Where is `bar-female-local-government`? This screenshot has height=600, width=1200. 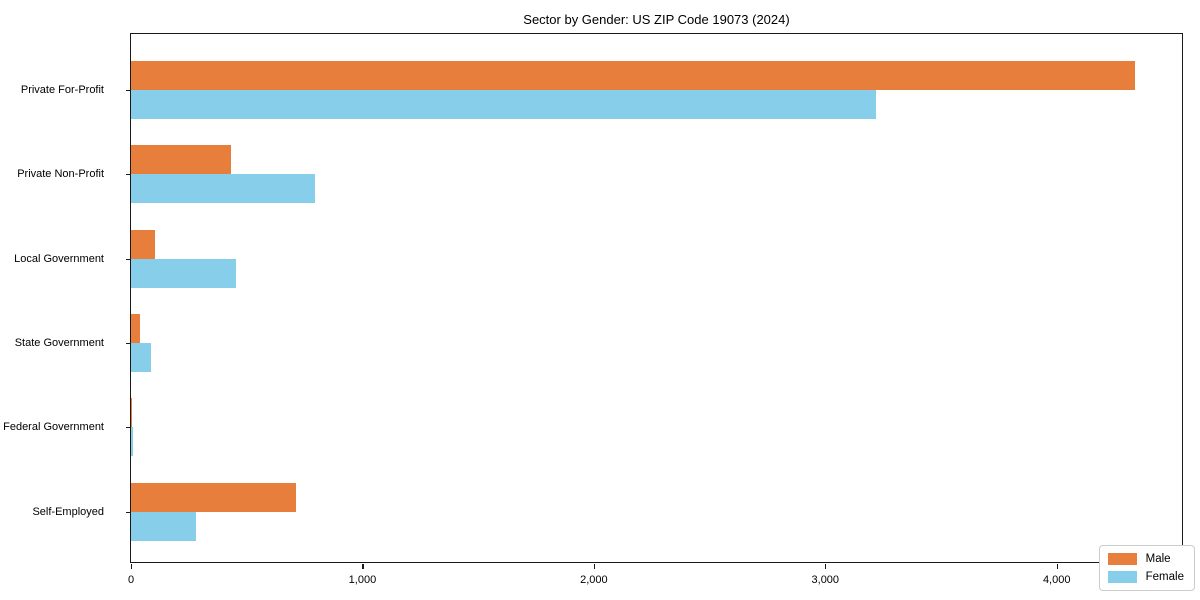 bar-female-local-government is located at coordinates (184, 273).